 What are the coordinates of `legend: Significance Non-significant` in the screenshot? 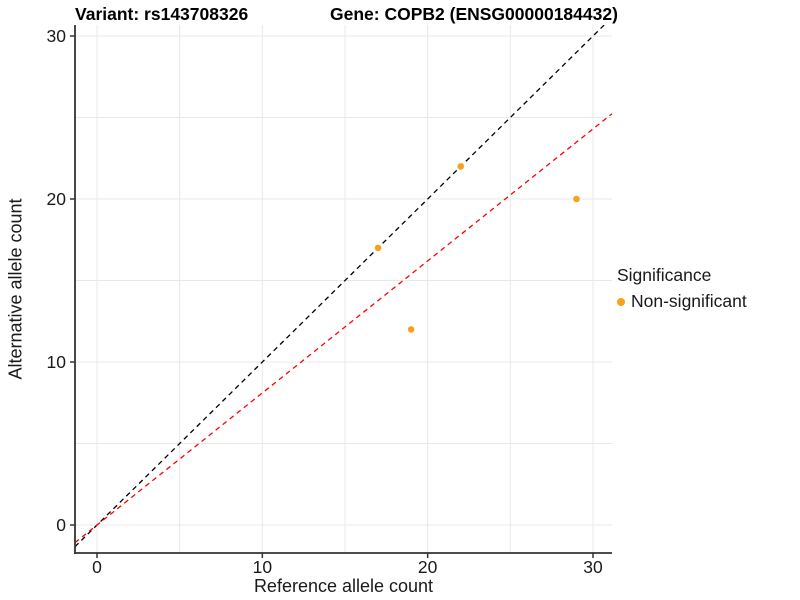 It's located at (682, 288).